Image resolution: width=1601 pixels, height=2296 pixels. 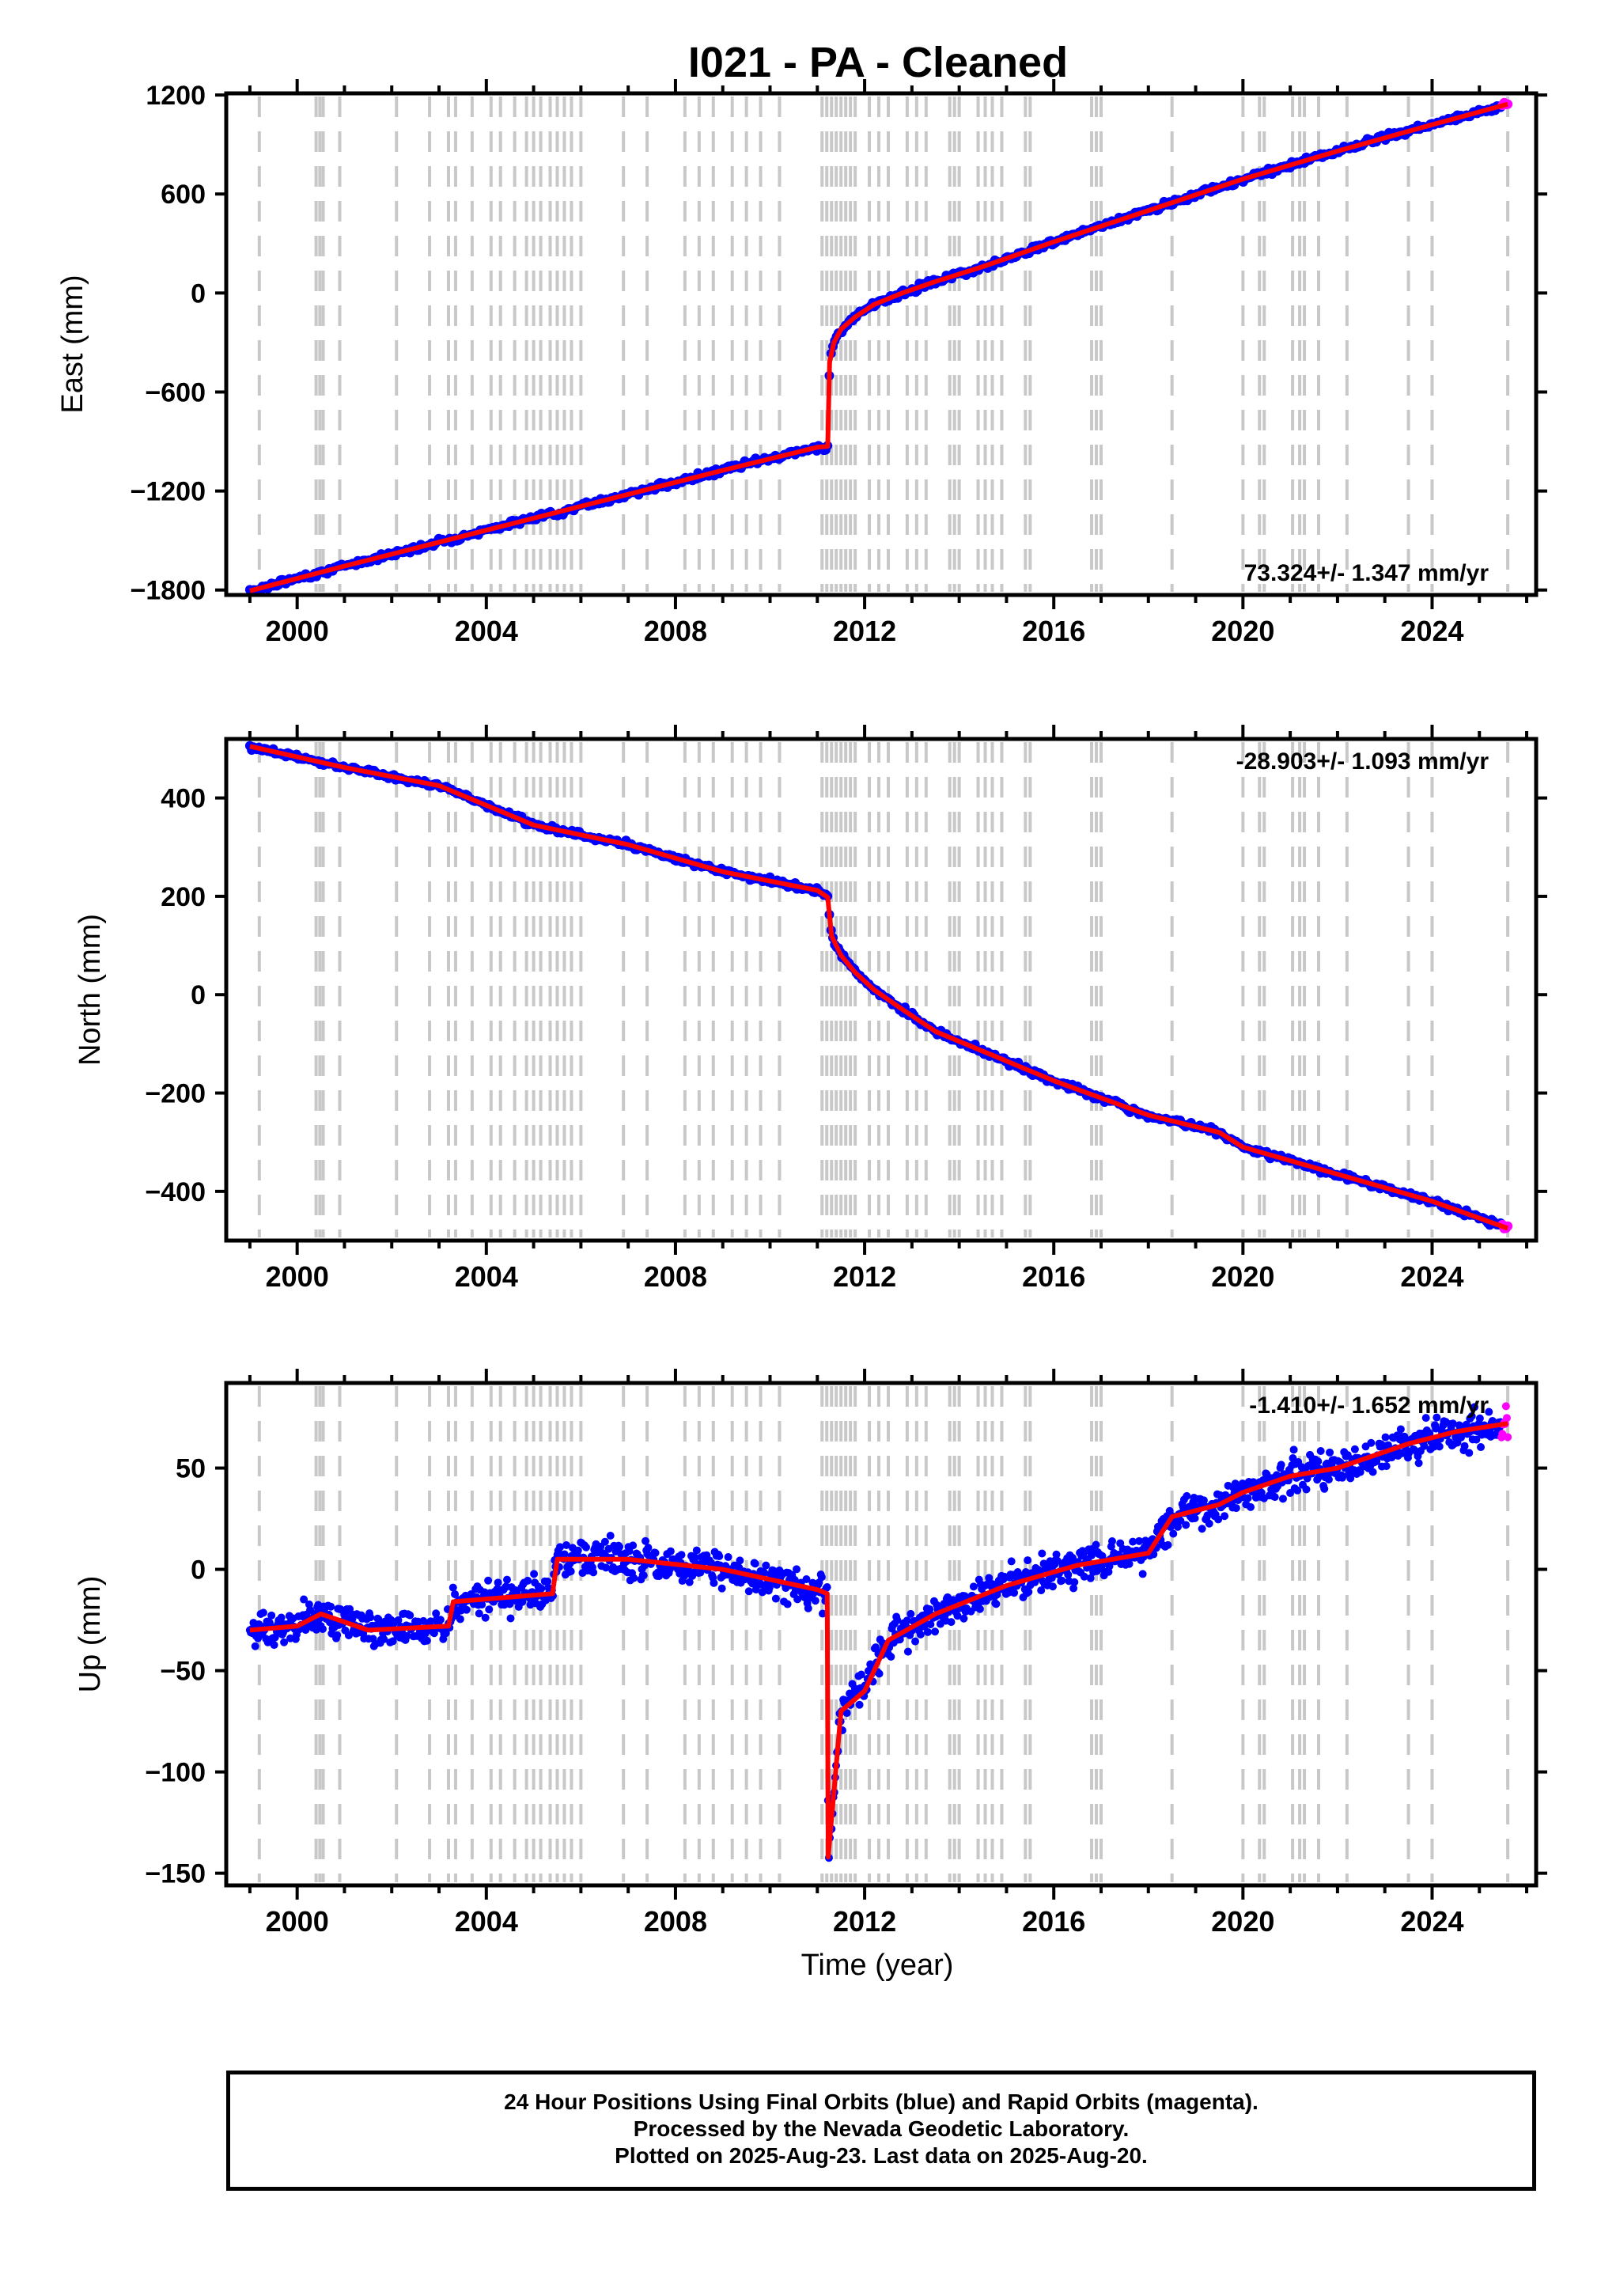 What do you see at coordinates (91, 990) in the screenshot?
I see `north-y-axis-label: North (mm)` at bounding box center [91, 990].